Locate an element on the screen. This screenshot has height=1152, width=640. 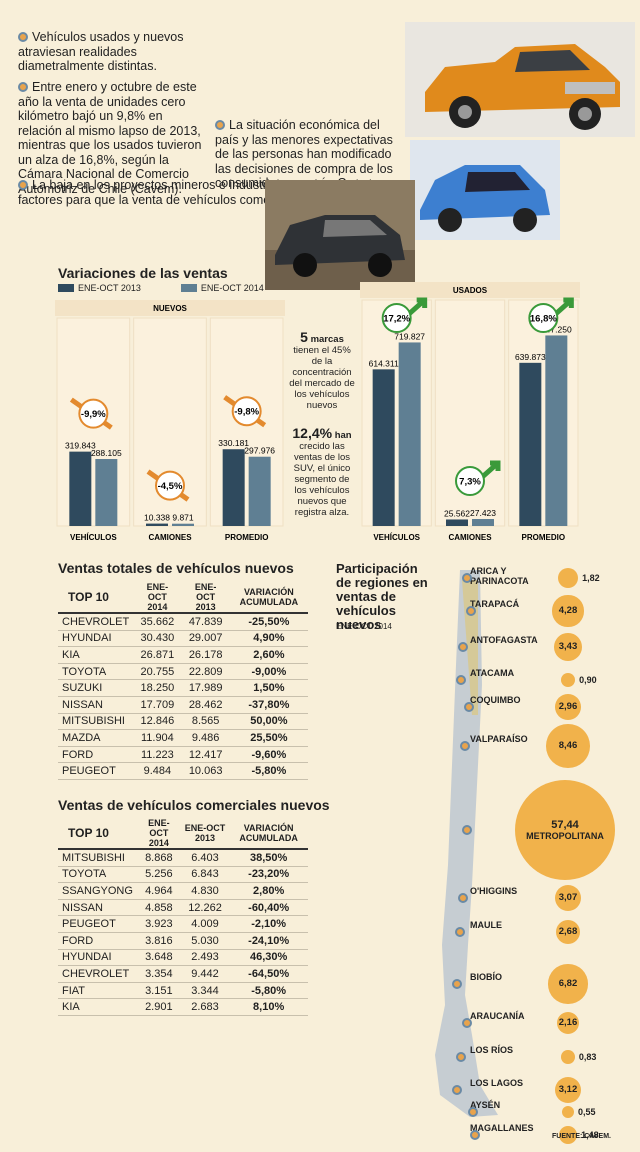
bar-value-label: 288.105 is located at coordinates (106, 453).